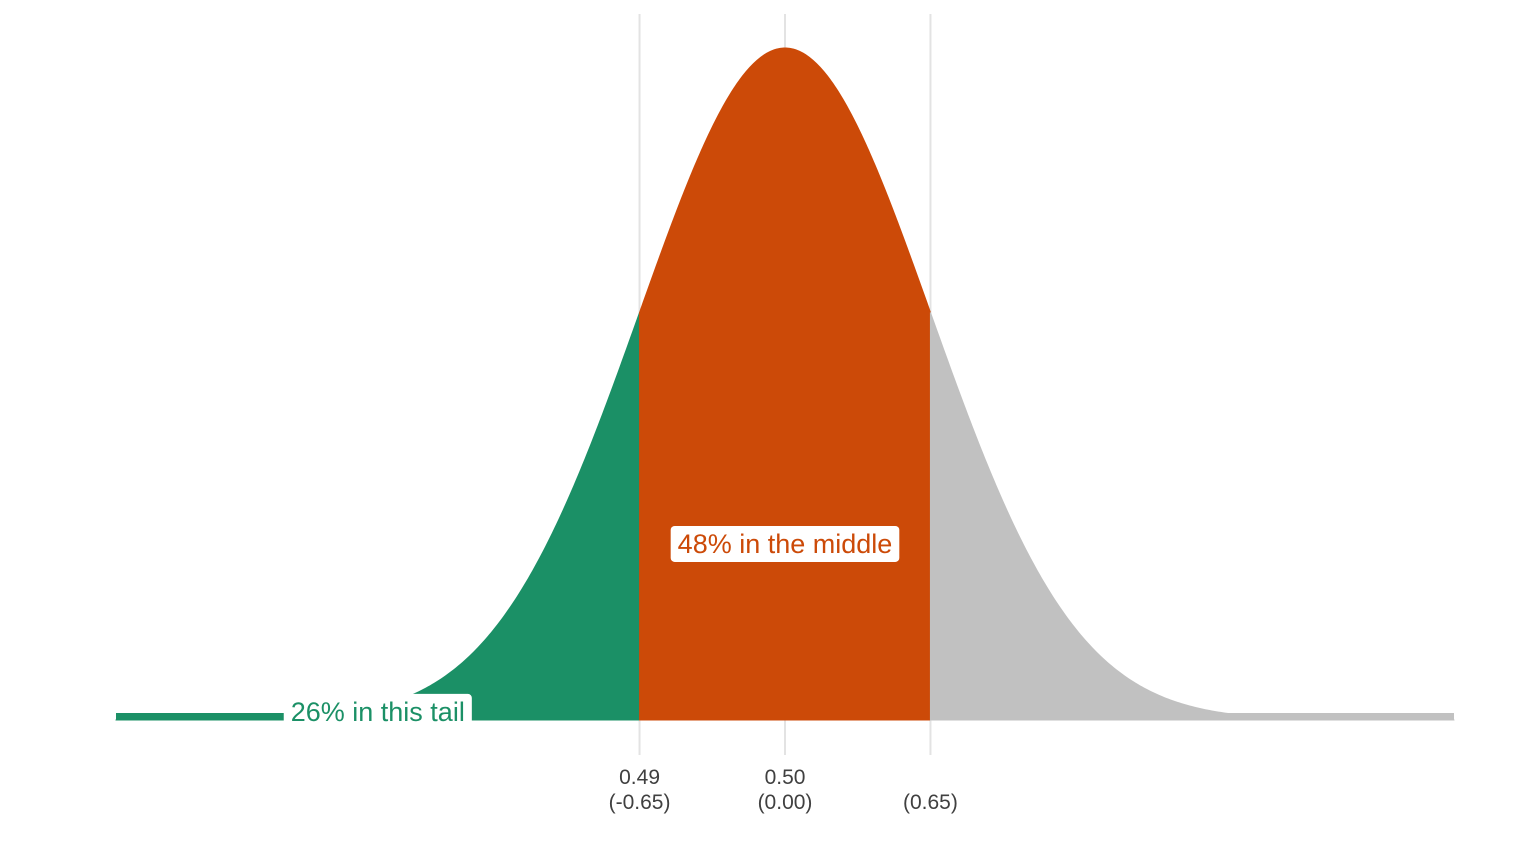 This screenshot has width=1536, height=864. What do you see at coordinates (785, 802) in the screenshot?
I see `tick-label-bottom-1: (0.00)` at bounding box center [785, 802].